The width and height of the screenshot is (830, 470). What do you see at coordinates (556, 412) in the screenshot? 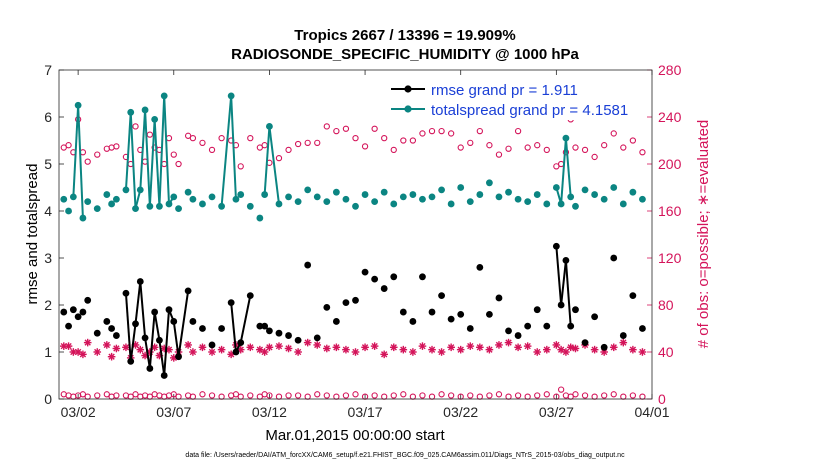
I see `x-tick-label: 03/27` at bounding box center [556, 412].